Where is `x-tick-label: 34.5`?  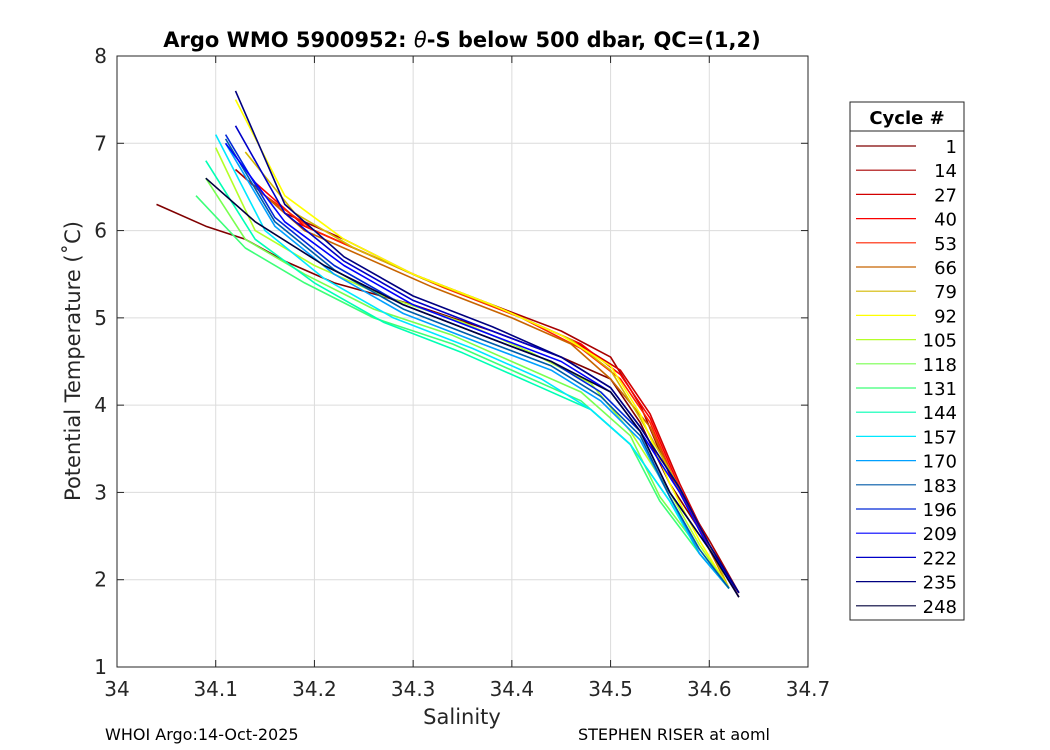
x-tick-label: 34.5 is located at coordinates (610, 689).